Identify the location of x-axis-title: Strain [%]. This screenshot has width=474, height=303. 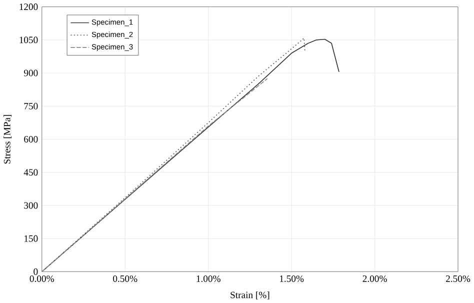
(250, 295).